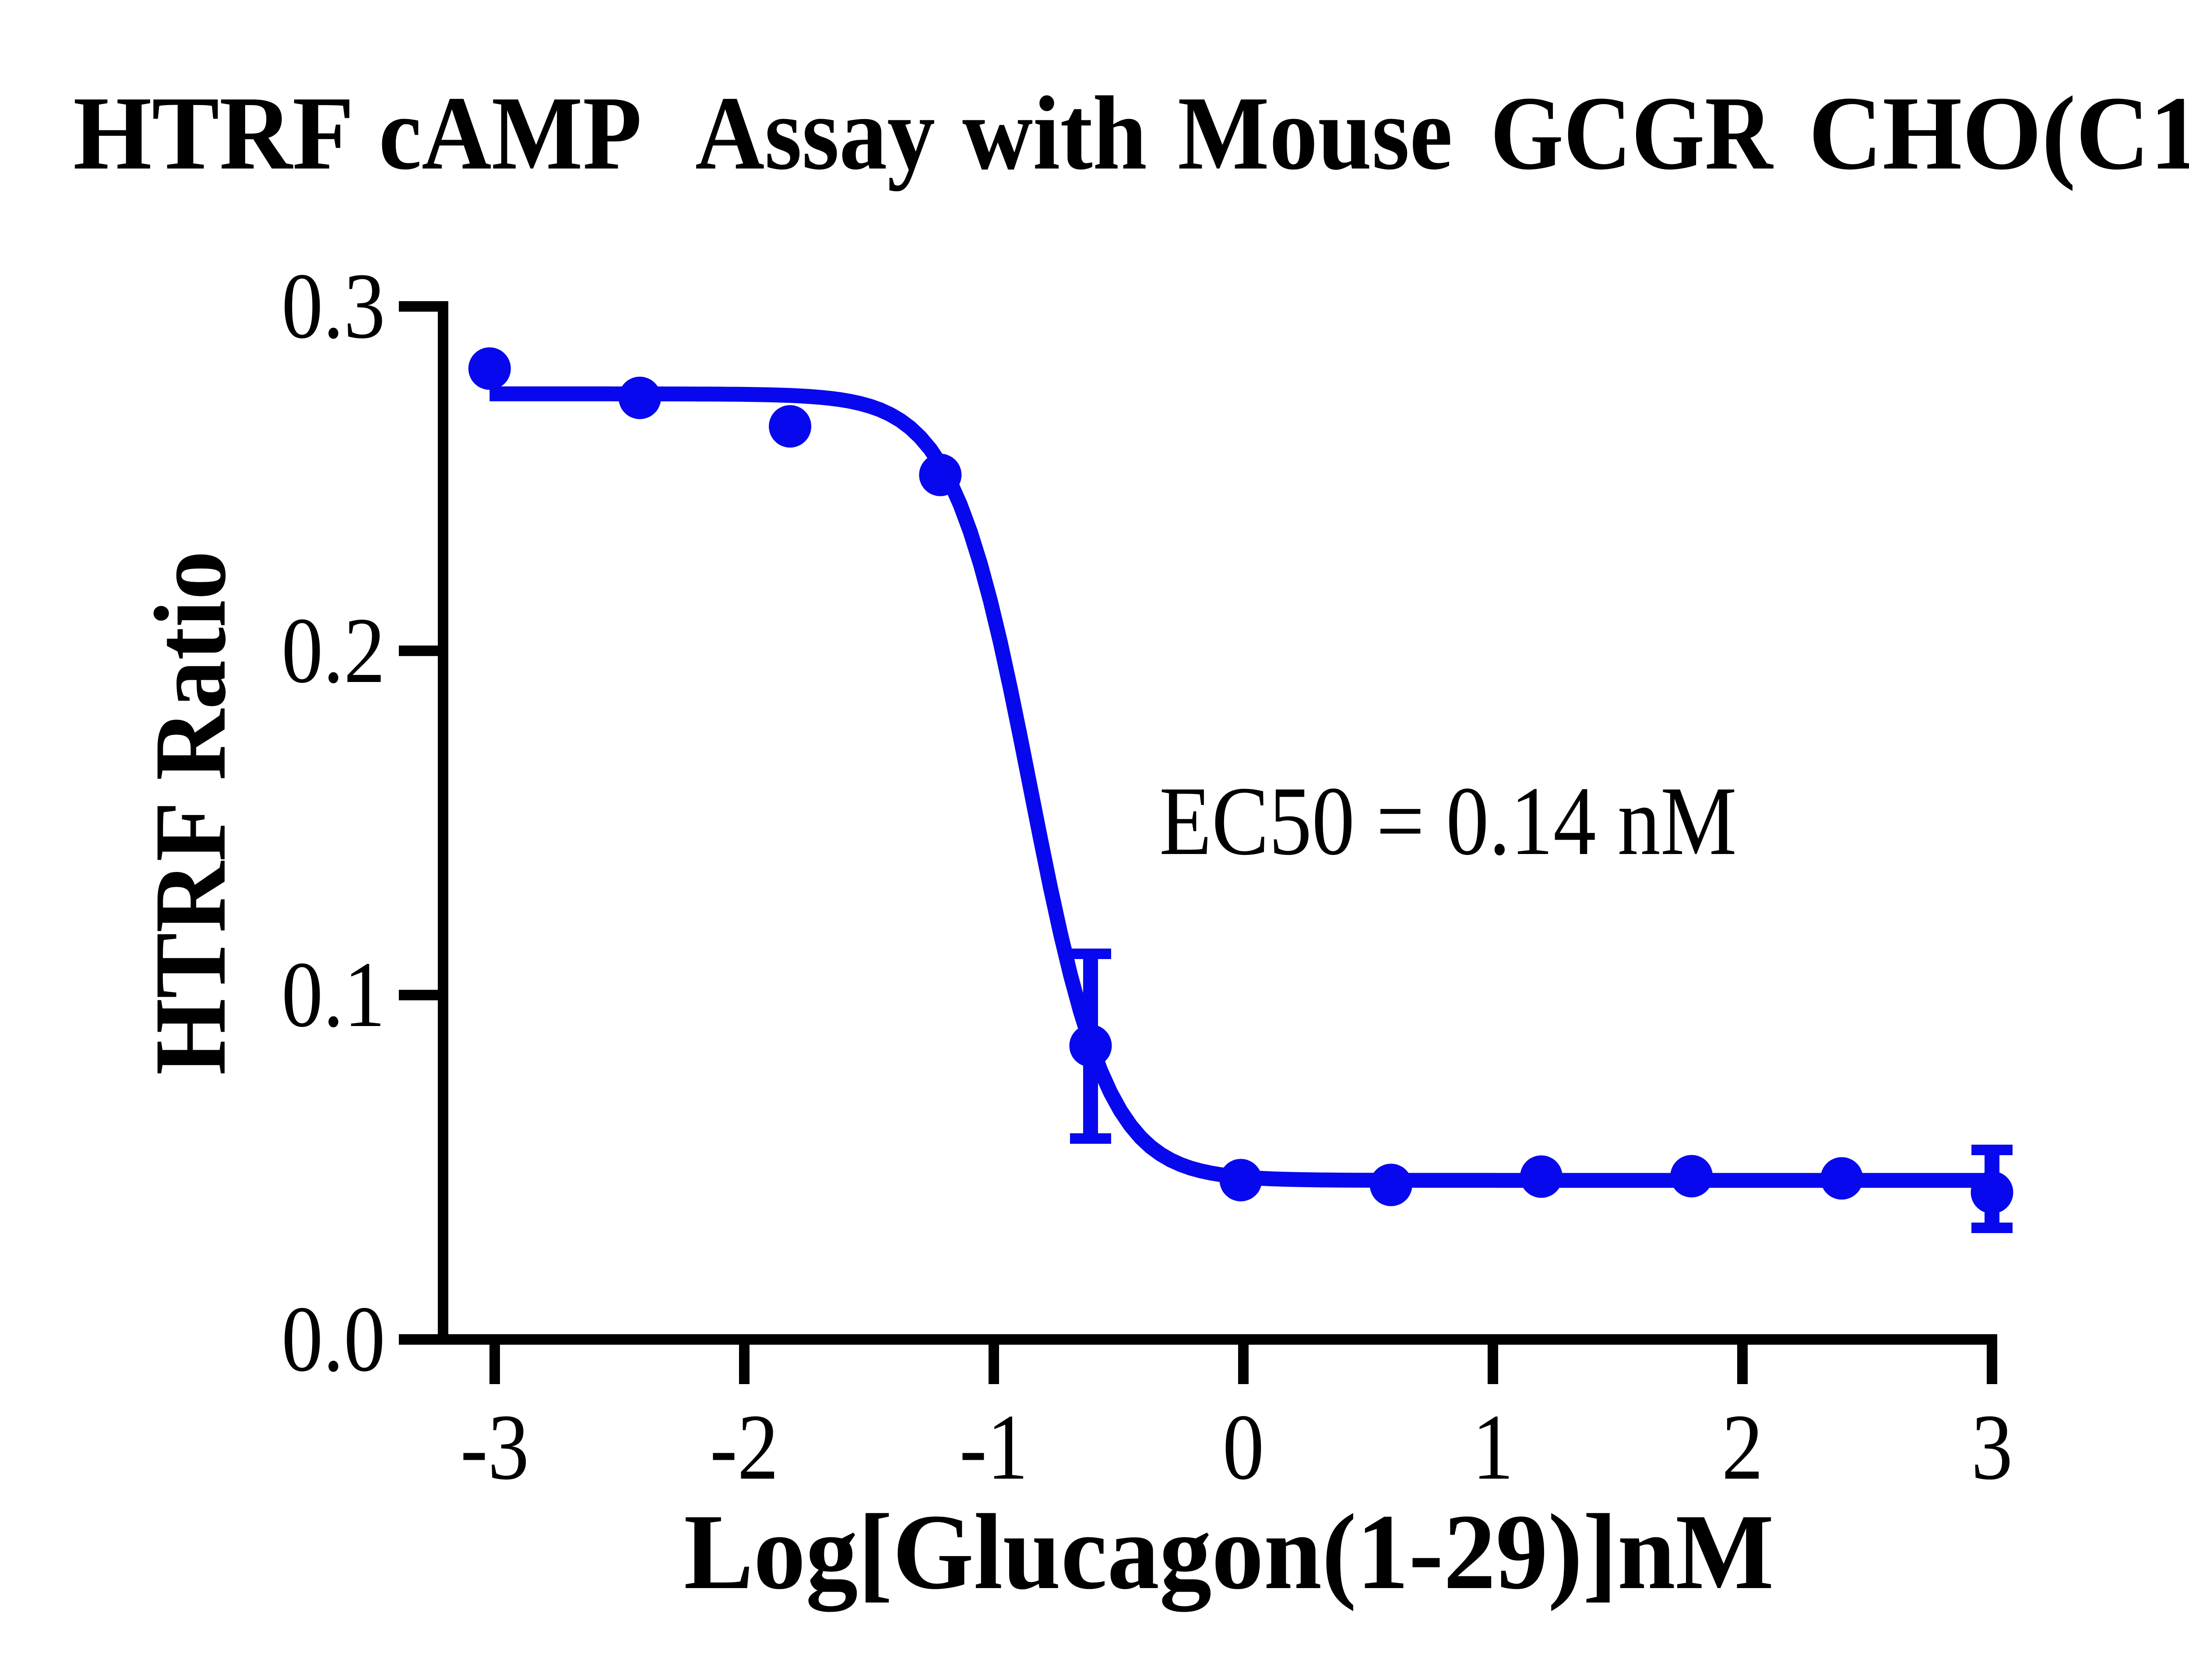 The image size is (2189, 1680). What do you see at coordinates (1448, 820) in the screenshot?
I see `svg-text: EC50 = 0.14 nM` at bounding box center [1448, 820].